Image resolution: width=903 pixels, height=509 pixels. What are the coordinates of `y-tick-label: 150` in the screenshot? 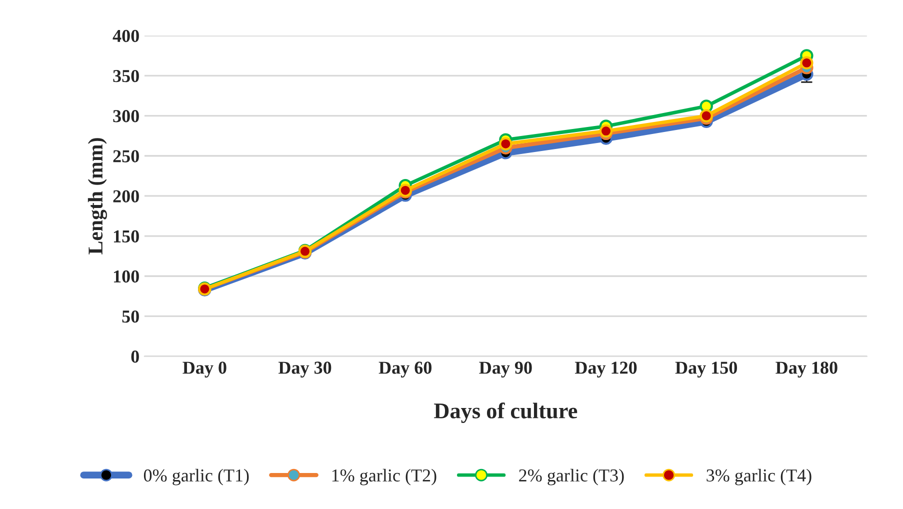 It's located at (126, 236).